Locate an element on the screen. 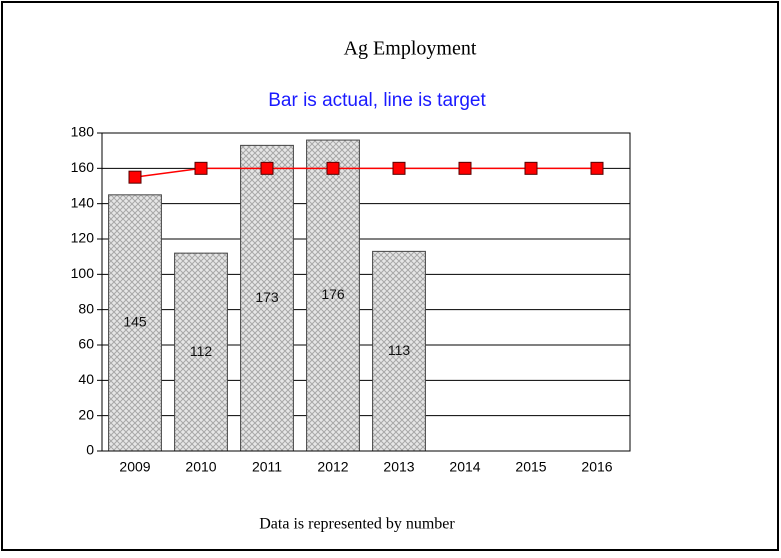 This screenshot has width=781, height=558. x-tick-label: 2014 is located at coordinates (464, 467).